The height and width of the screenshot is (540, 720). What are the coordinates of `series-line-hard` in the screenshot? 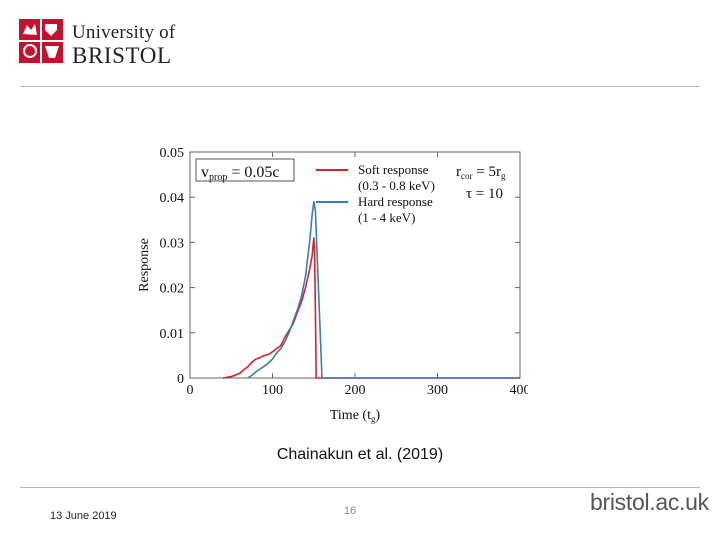 It's located at (383, 289).